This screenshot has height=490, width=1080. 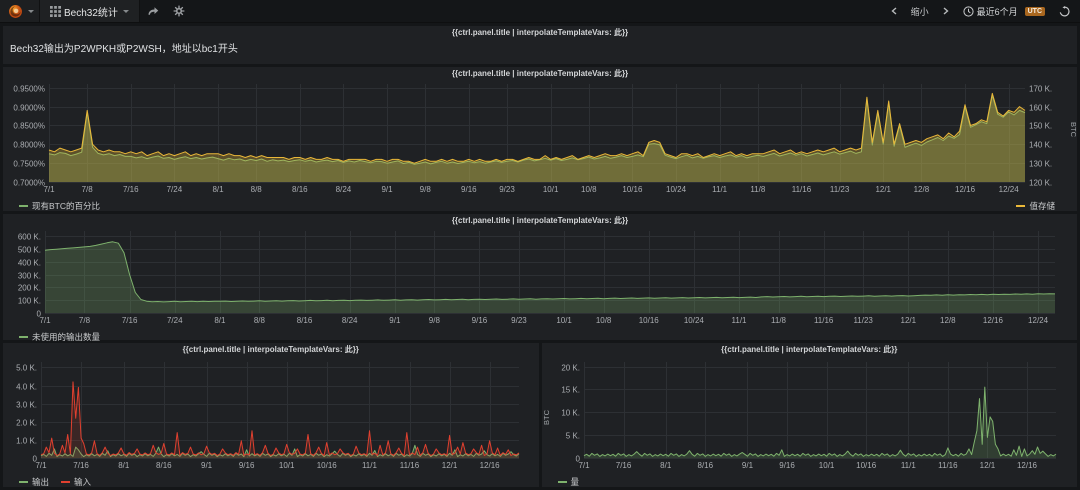 I want to click on chart-legend: 未使用的输出数量, so click(x=540, y=338).